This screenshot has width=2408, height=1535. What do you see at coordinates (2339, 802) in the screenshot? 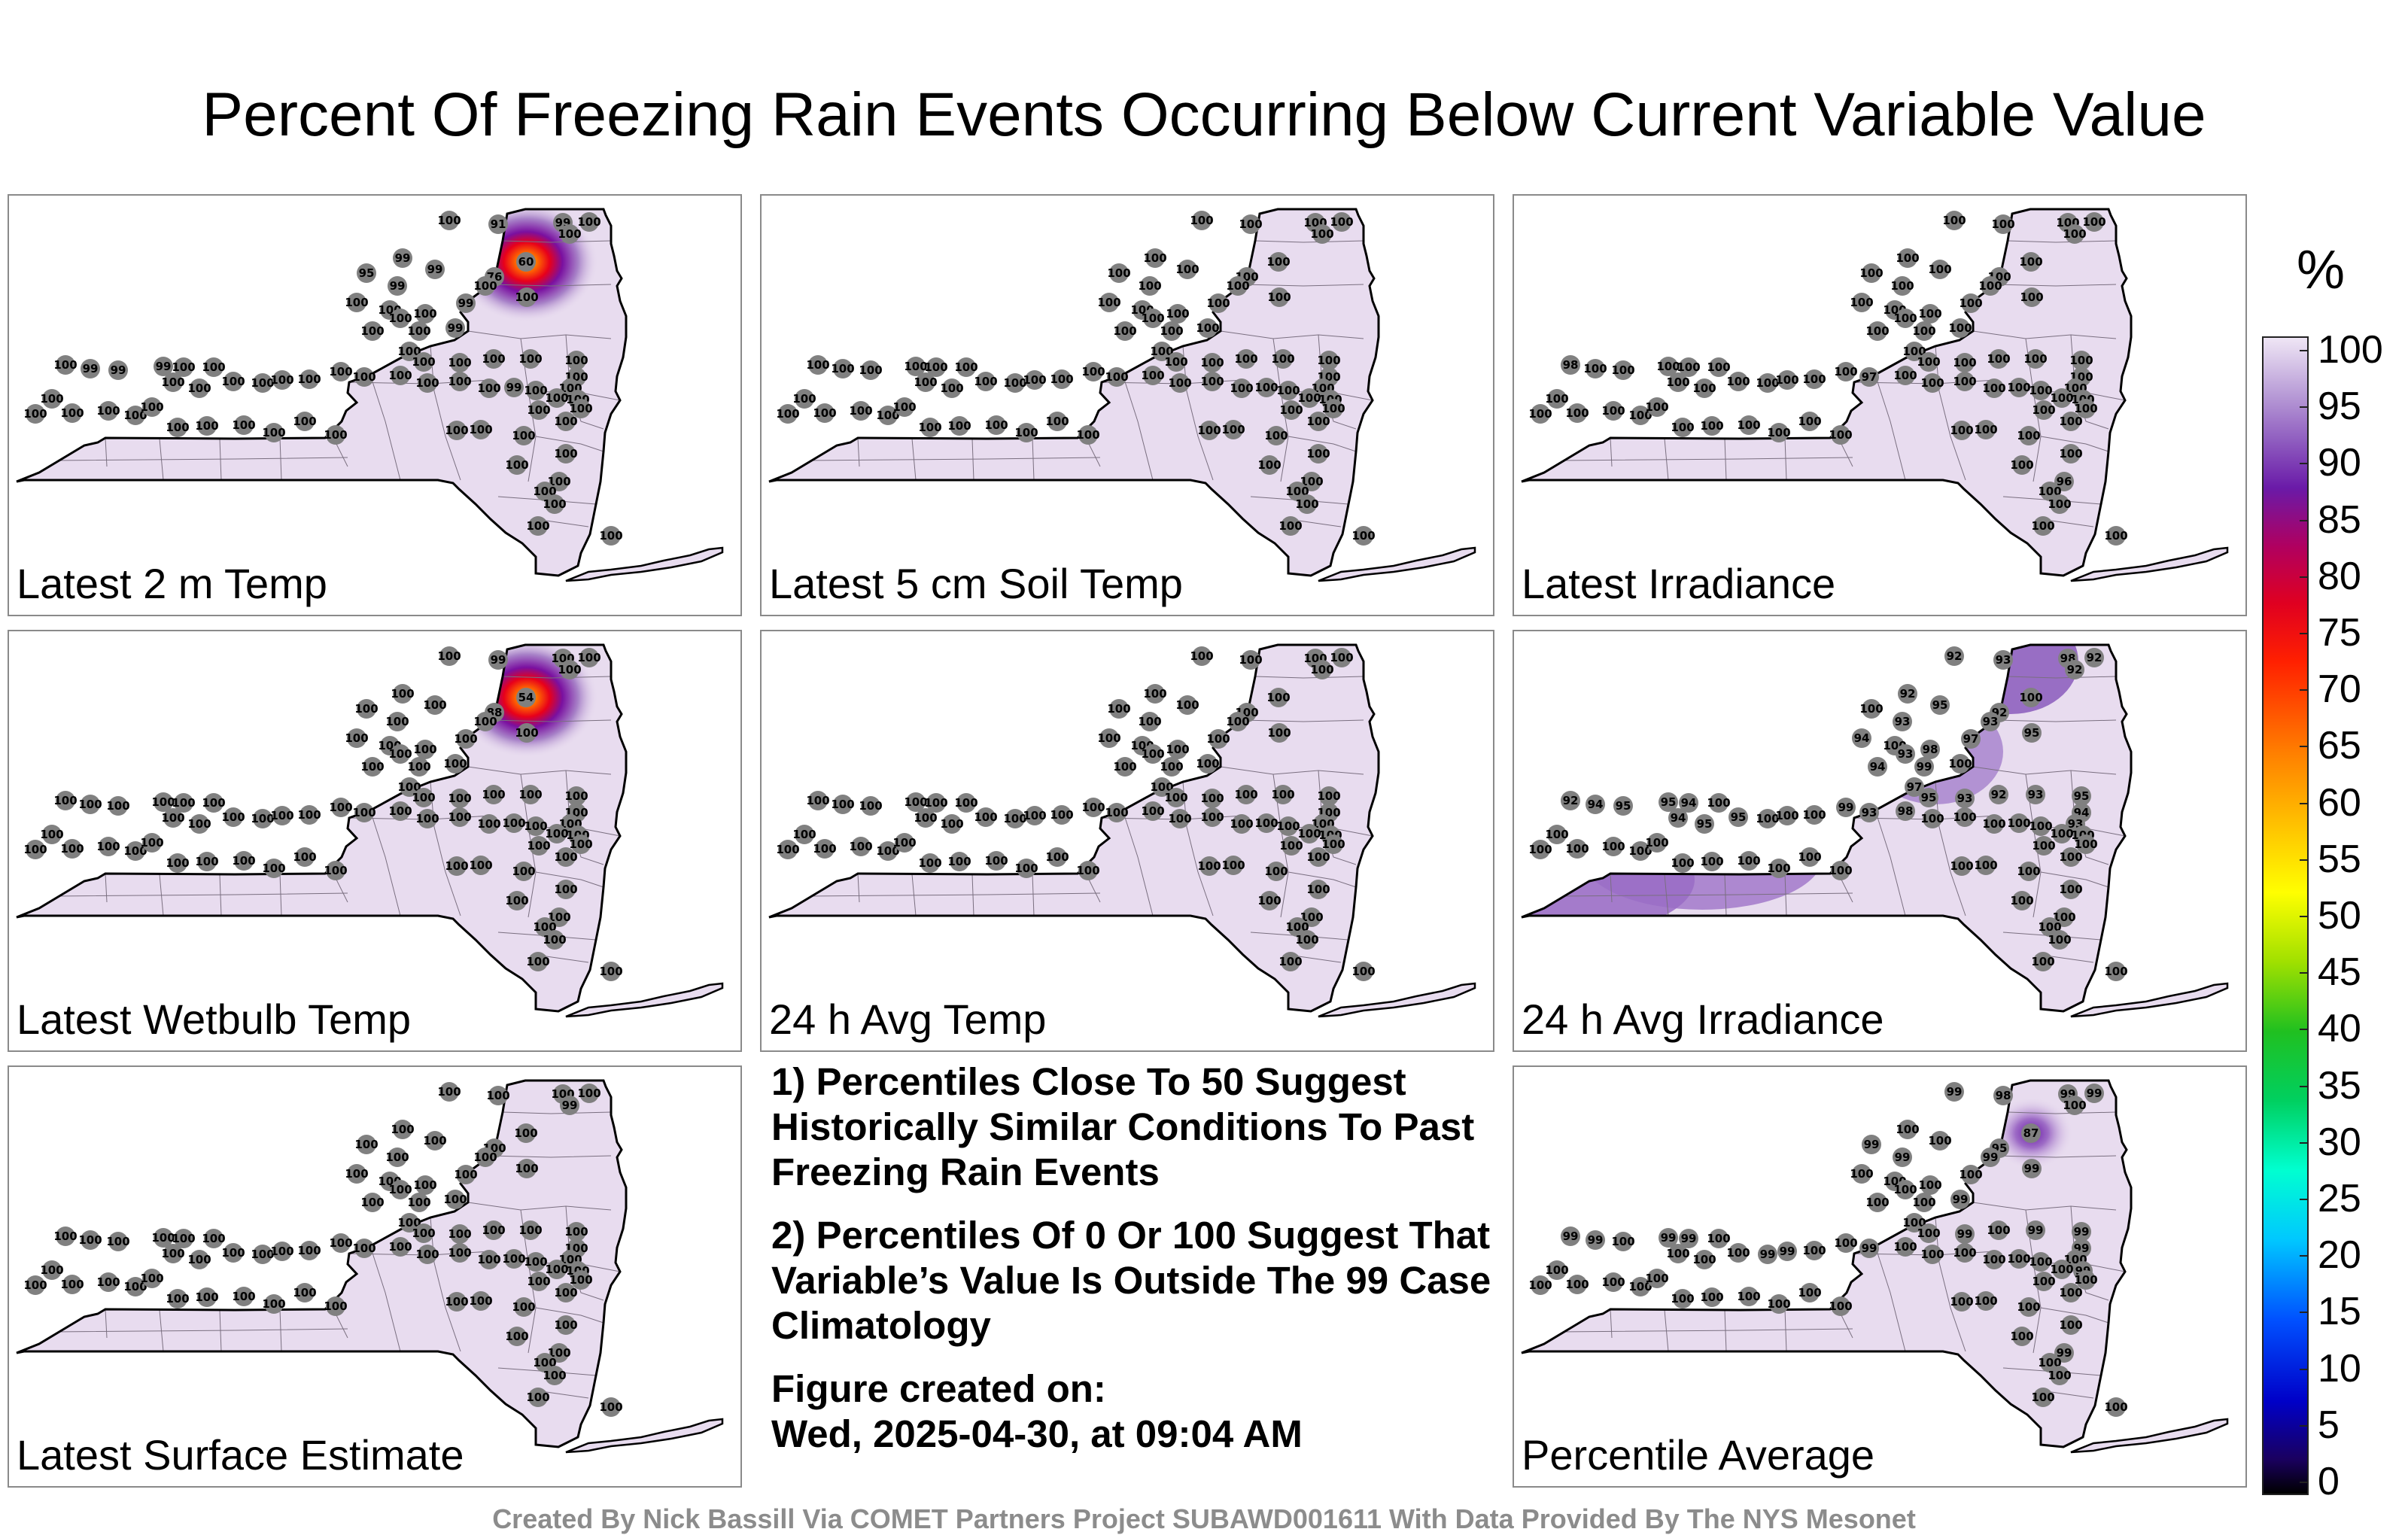
I see `colorbar-tick-label: 60` at bounding box center [2339, 802].